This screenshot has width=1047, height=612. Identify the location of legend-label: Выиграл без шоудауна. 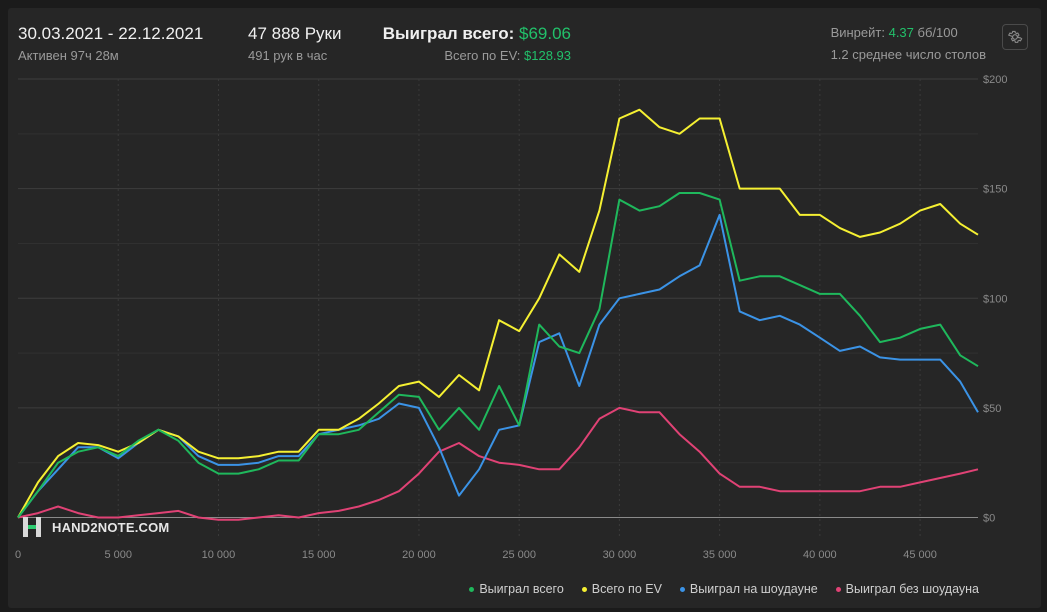
(912, 589).